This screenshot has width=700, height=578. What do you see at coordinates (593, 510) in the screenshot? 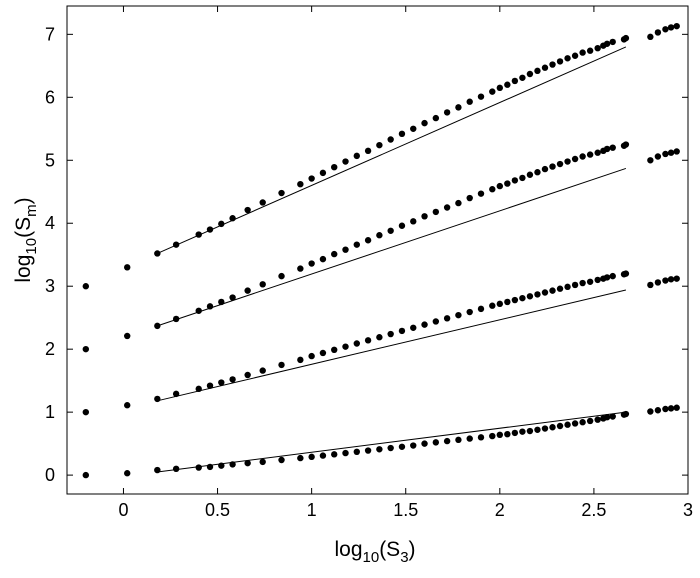
I see `x-tick-label: 2.5` at bounding box center [593, 510].